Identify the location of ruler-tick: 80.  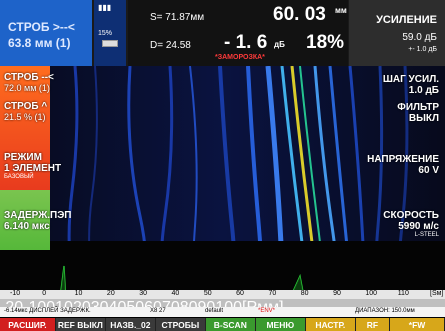
(304, 293).